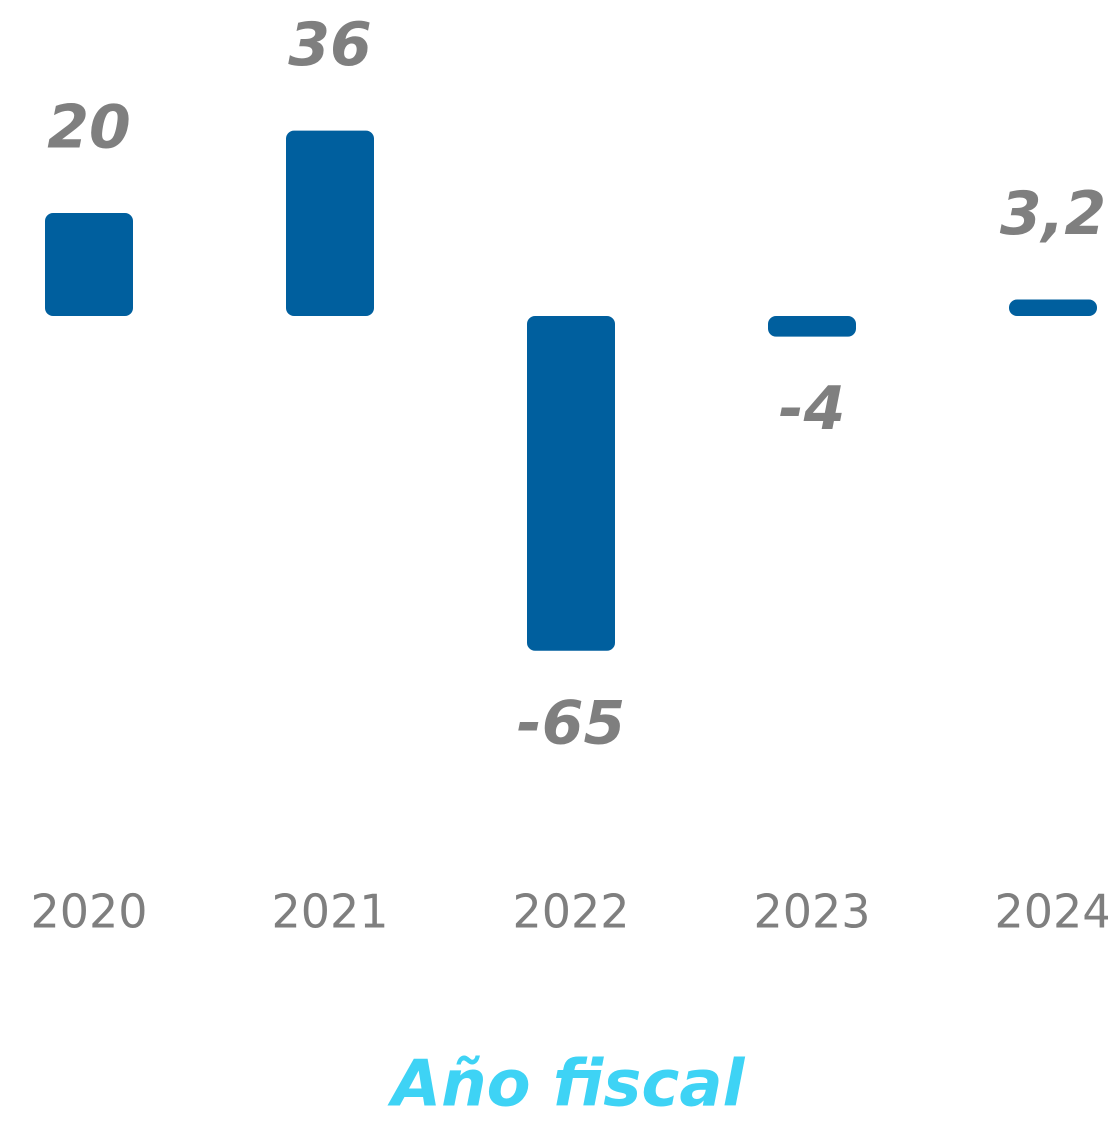  I want to click on value-label: -4, so click(812, 409).